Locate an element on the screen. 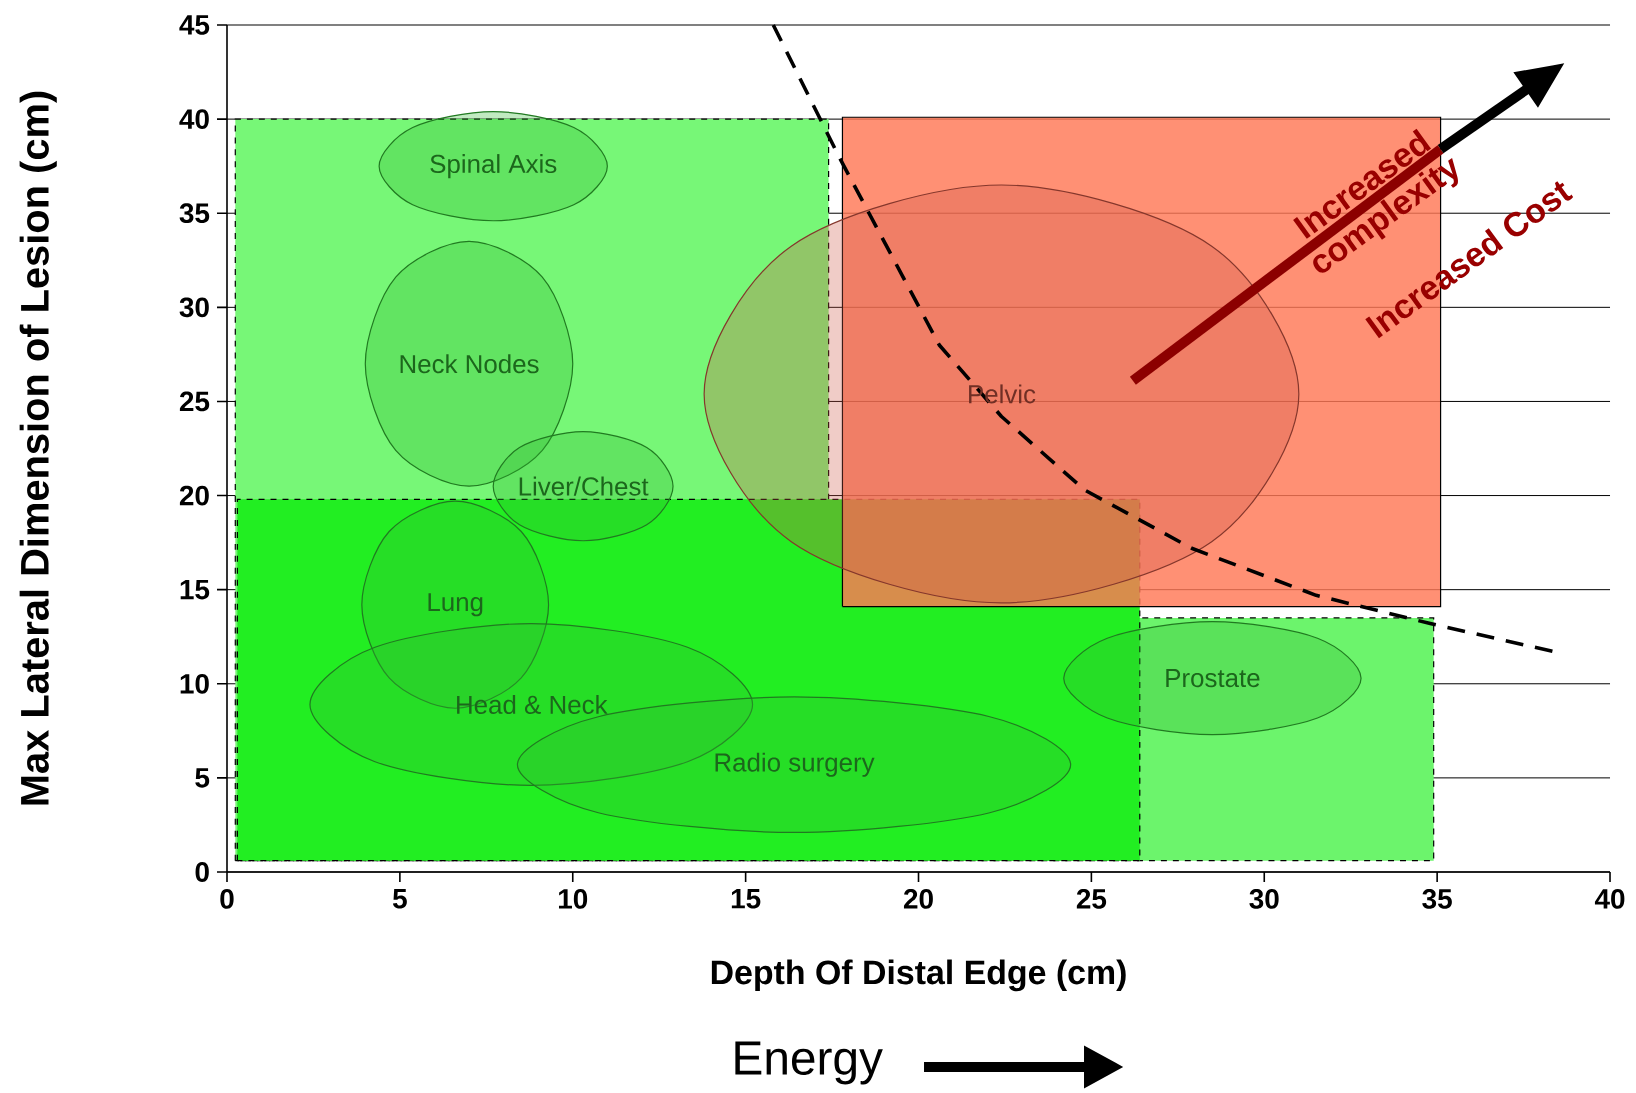  y-tick-label: 45 is located at coordinates (194, 25).